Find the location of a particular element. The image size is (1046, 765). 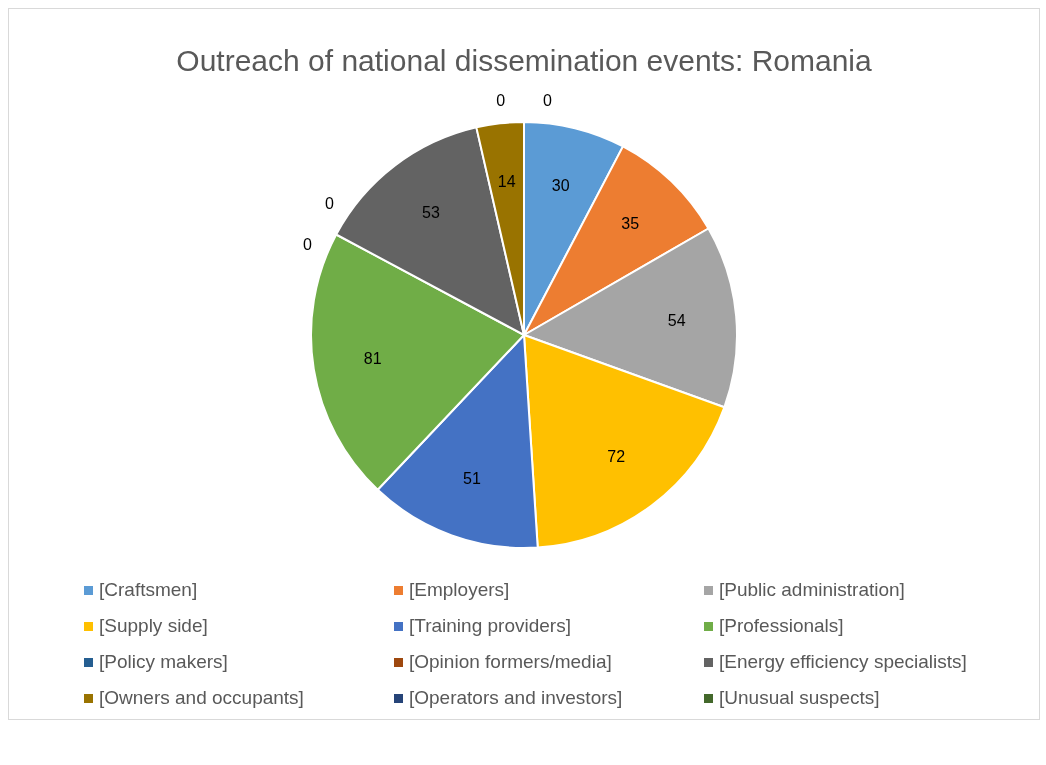

legend-label: [Public administration] is located at coordinates (812, 590).